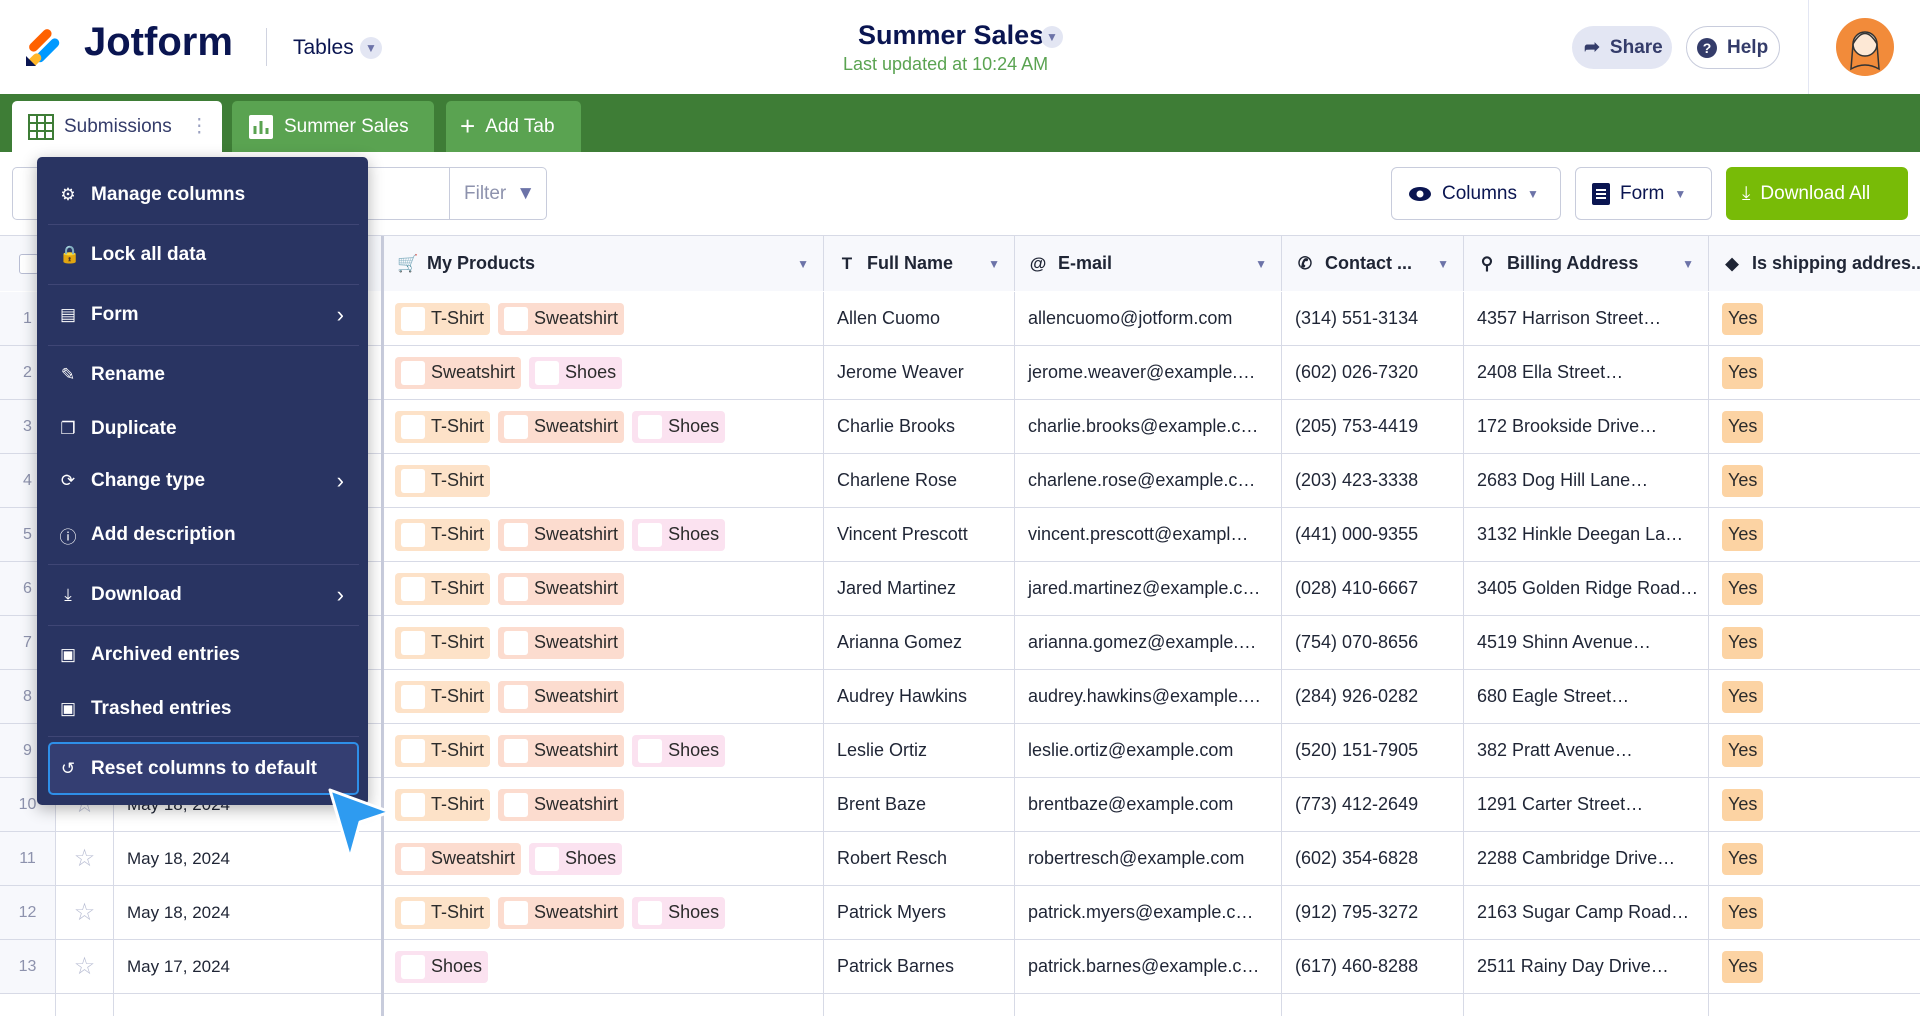 The width and height of the screenshot is (1920, 1016). What do you see at coordinates (68, 480) in the screenshot?
I see `menu-icon: ⟳` at bounding box center [68, 480].